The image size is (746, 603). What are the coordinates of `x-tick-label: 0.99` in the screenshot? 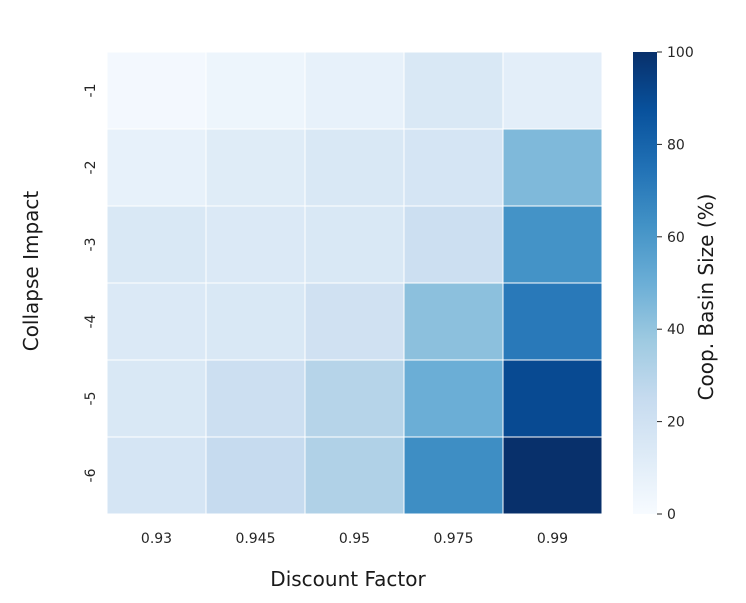 It's located at (552, 539).